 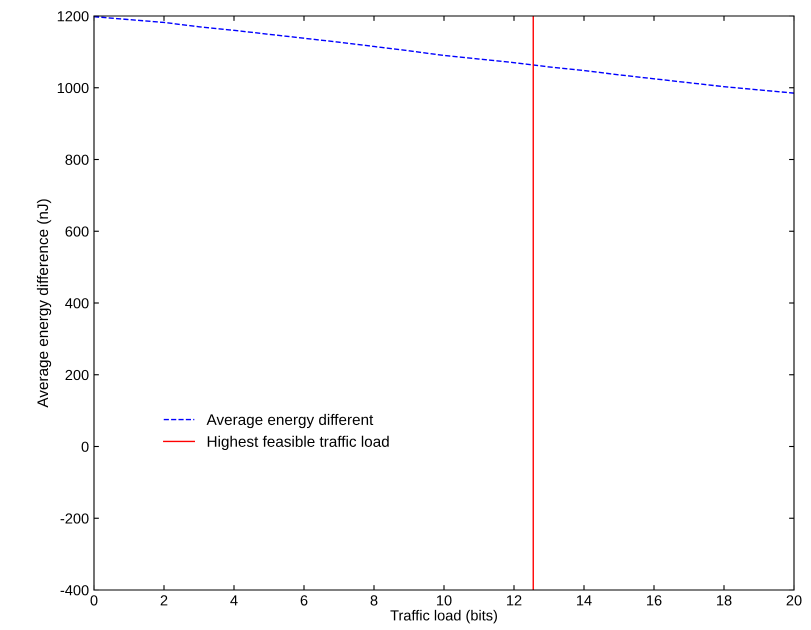 What do you see at coordinates (304, 600) in the screenshot?
I see `x-tick-label: 6` at bounding box center [304, 600].